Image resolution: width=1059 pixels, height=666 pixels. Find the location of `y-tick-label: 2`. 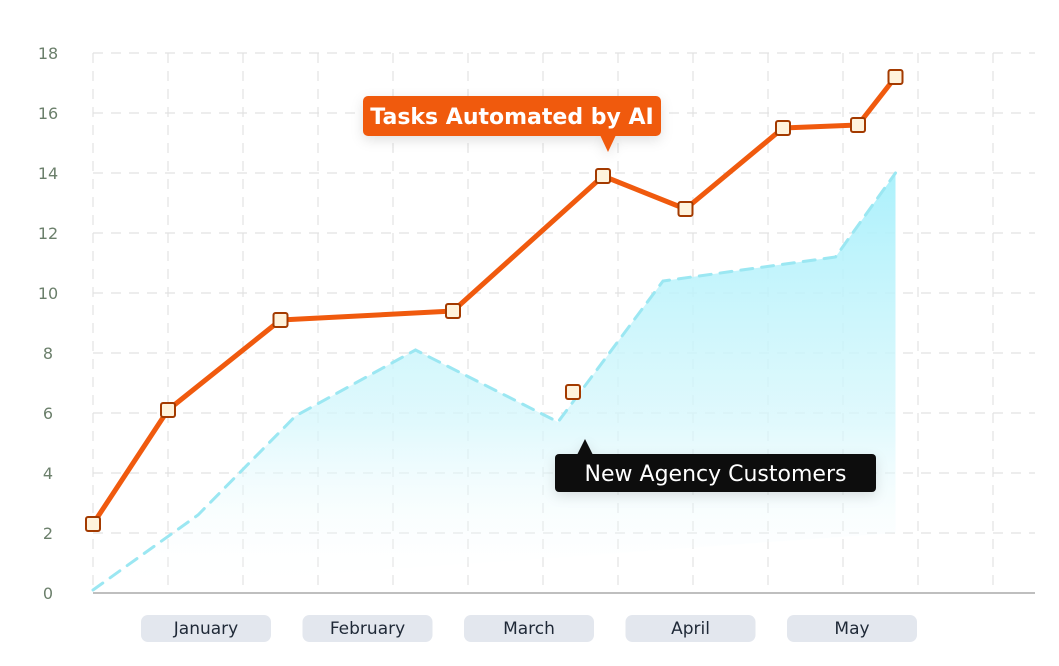

y-tick-label: 2 is located at coordinates (48, 533).